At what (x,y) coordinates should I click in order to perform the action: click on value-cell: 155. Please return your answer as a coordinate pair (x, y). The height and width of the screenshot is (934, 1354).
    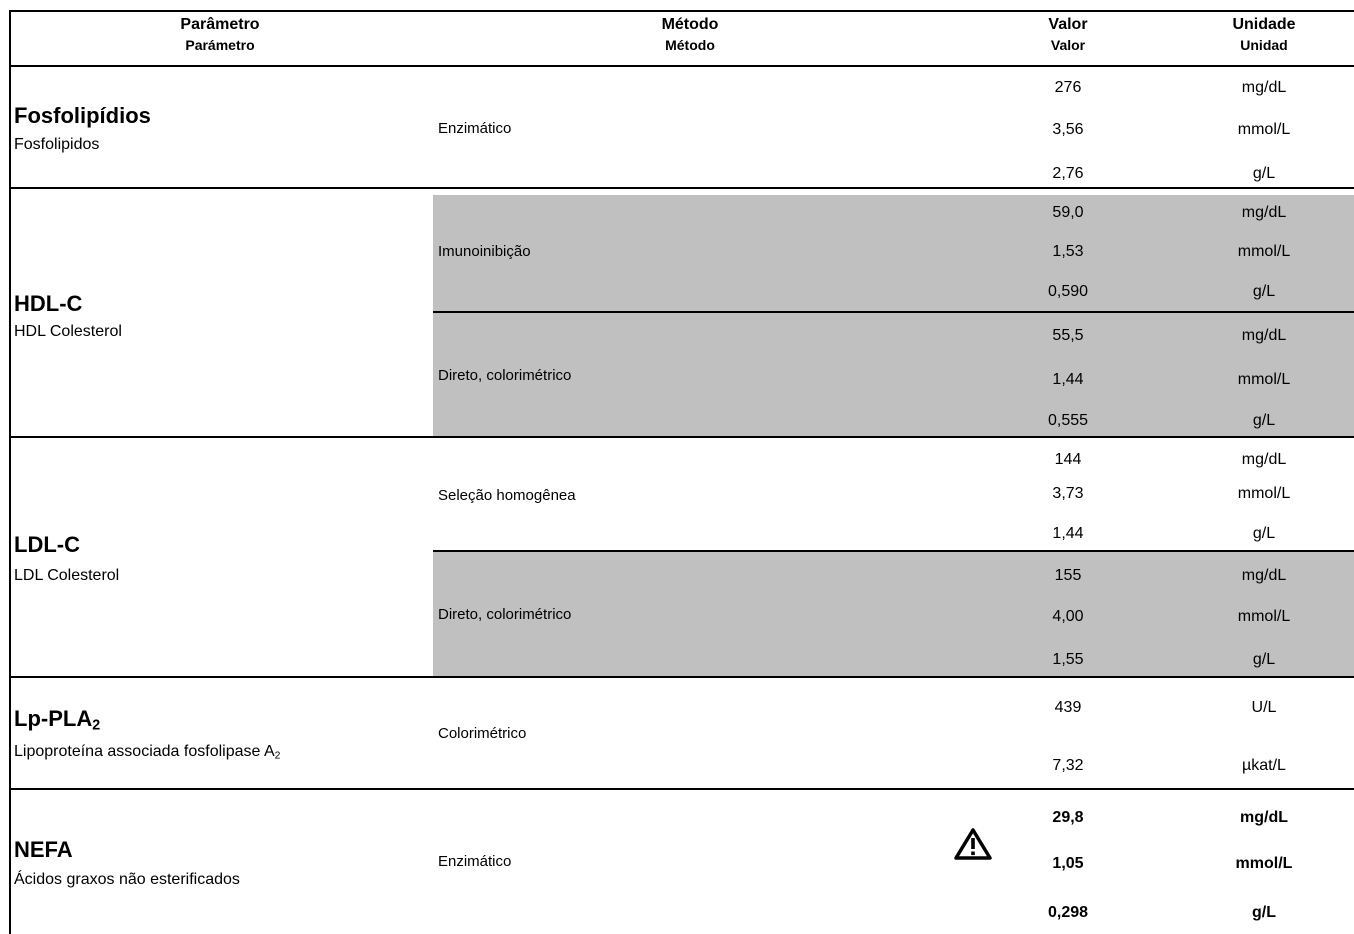
    Looking at the image, I should click on (1068, 575).